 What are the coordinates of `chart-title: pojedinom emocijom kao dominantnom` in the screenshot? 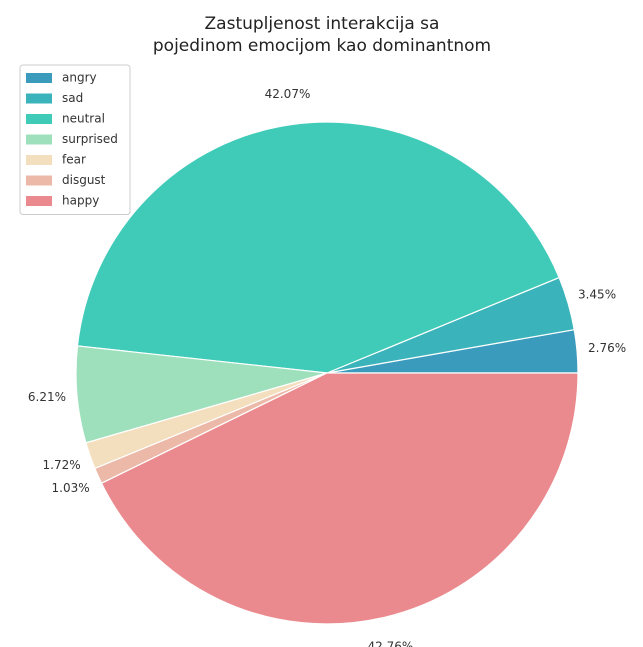 It's located at (322, 46).